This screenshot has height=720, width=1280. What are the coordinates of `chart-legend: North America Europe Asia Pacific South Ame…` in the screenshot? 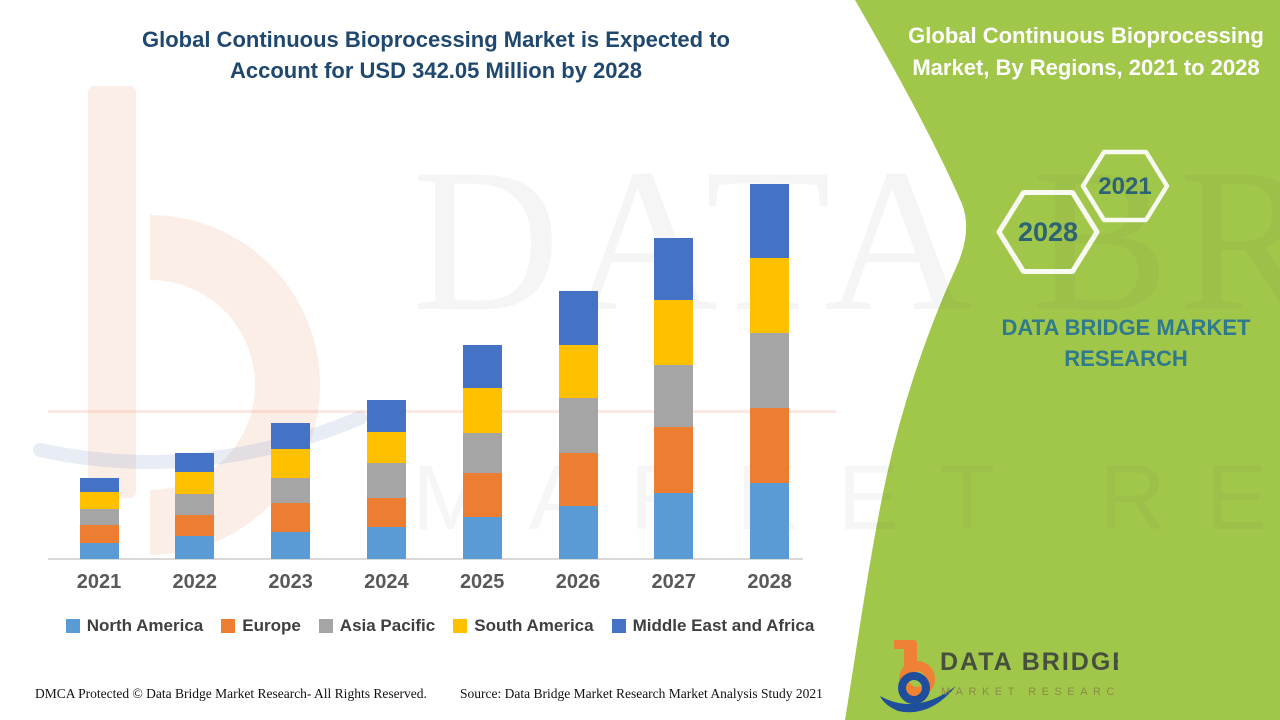 It's located at (440, 626).